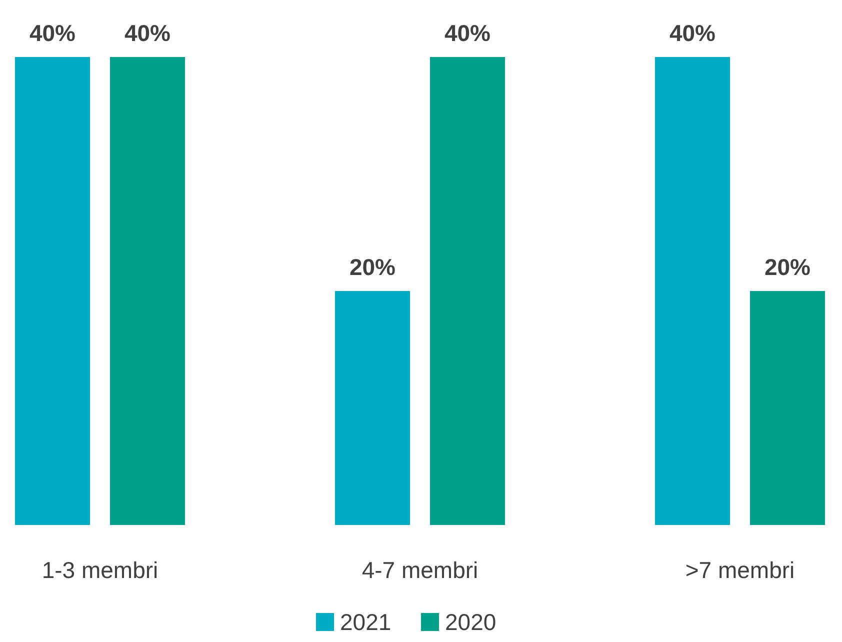 This screenshot has height=642, width=842. I want to click on x-tick-label: 4-7 membri, so click(420, 570).